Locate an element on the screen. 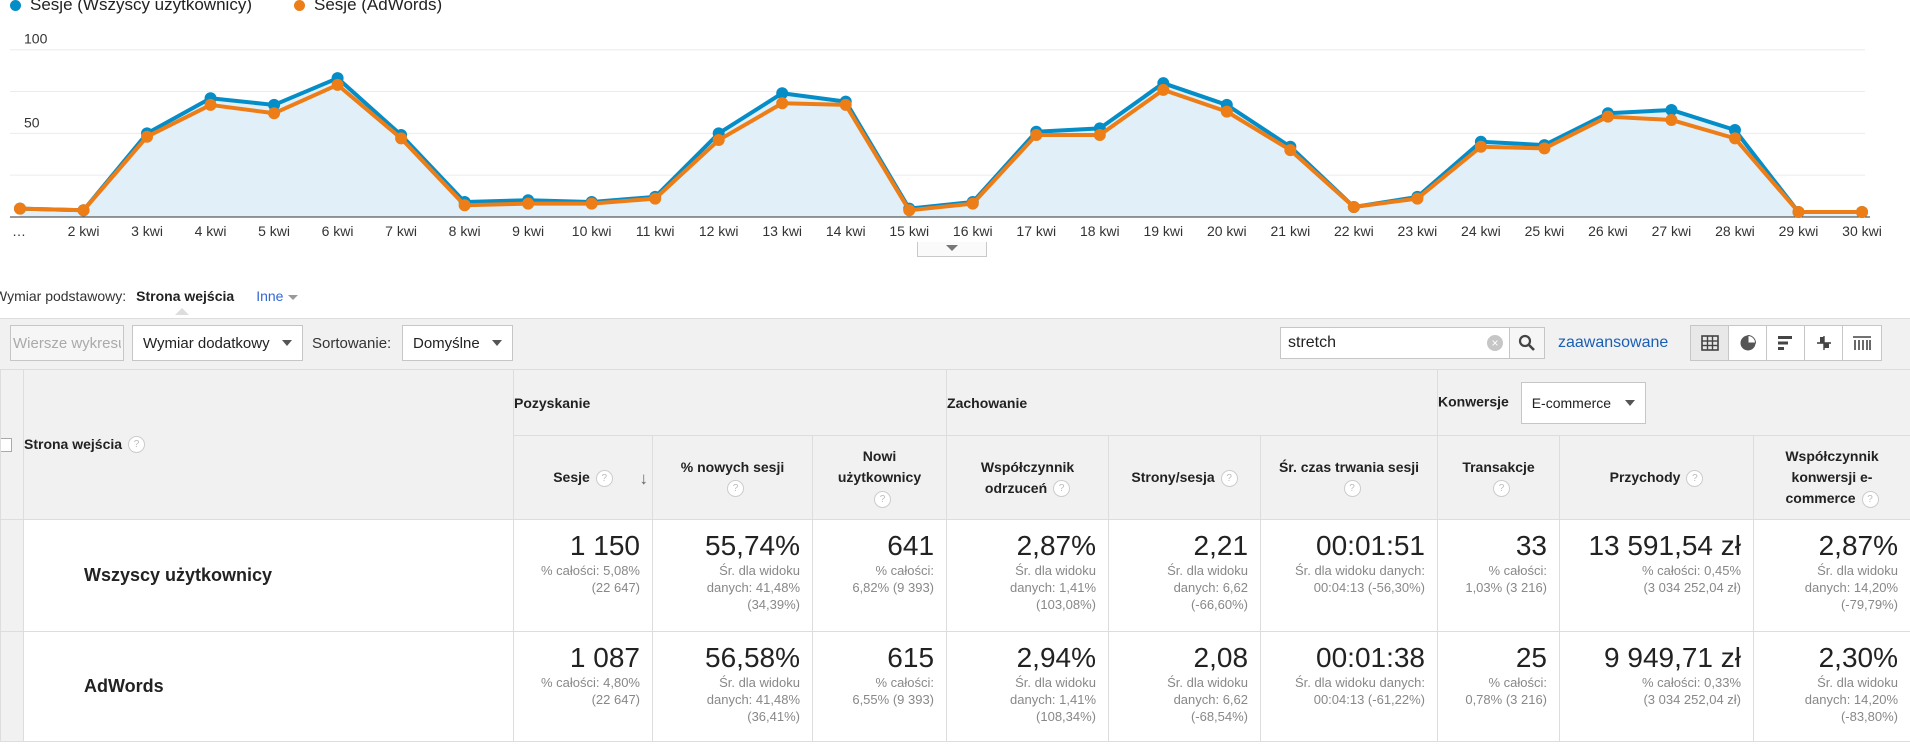 This screenshot has width=1910, height=746. metric-comparison: 0,78% (3 216) is located at coordinates (1506, 699).